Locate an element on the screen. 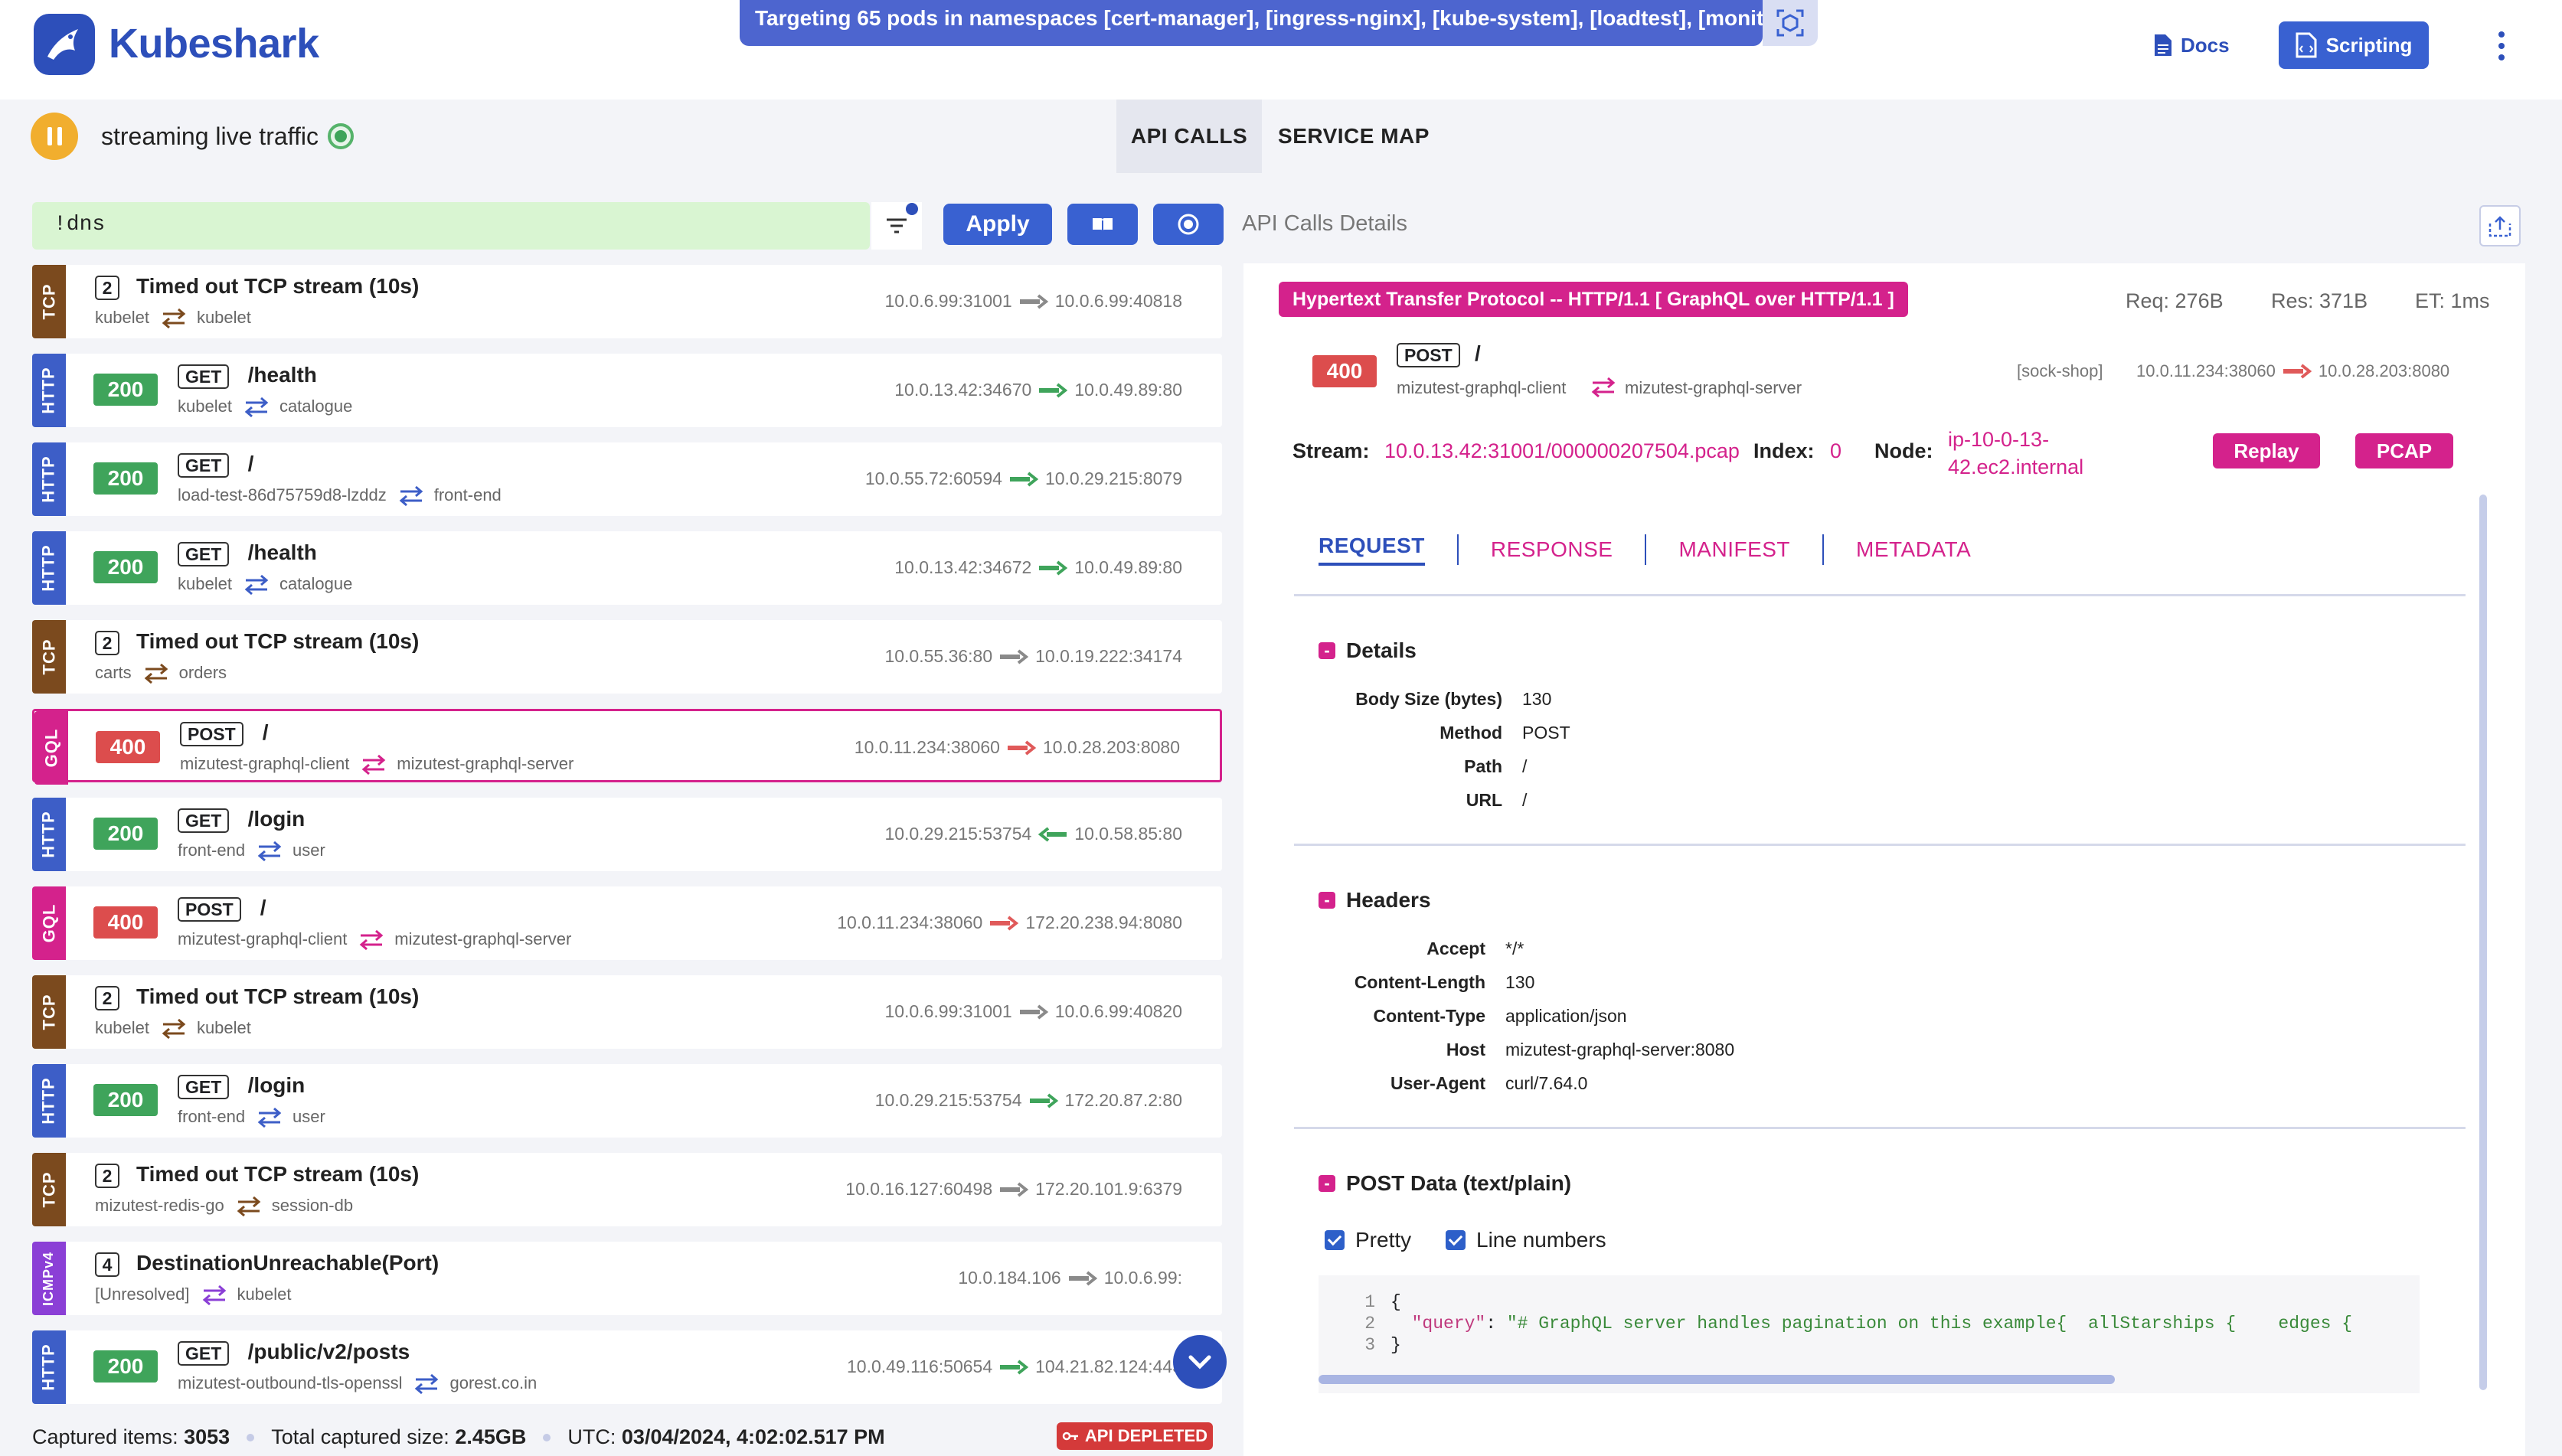 The height and width of the screenshot is (1456, 2562). kv-key: Method is located at coordinates (1470, 733).